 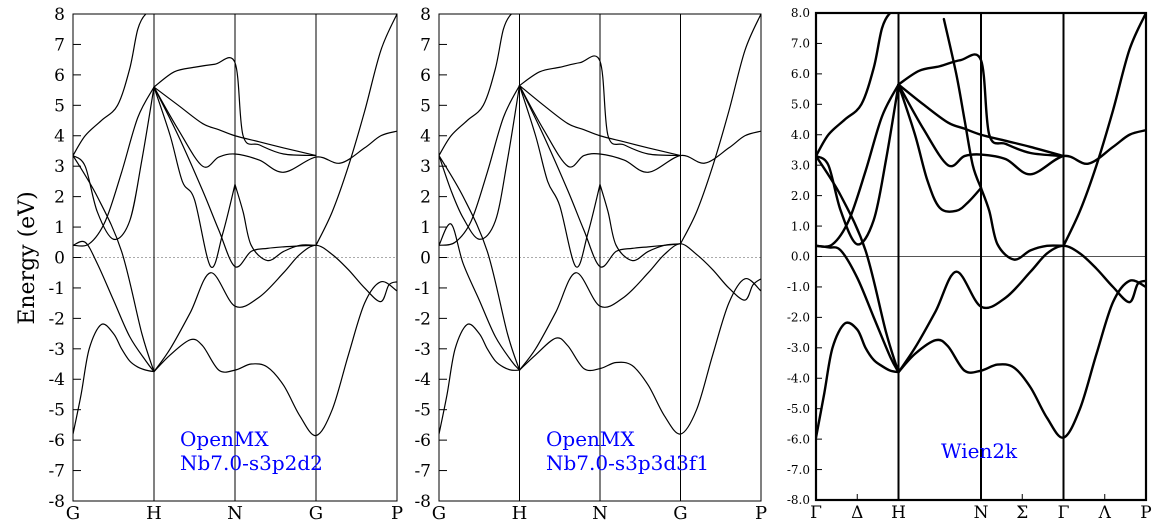 I want to click on y-tick-label: 1, so click(x=425, y=228).